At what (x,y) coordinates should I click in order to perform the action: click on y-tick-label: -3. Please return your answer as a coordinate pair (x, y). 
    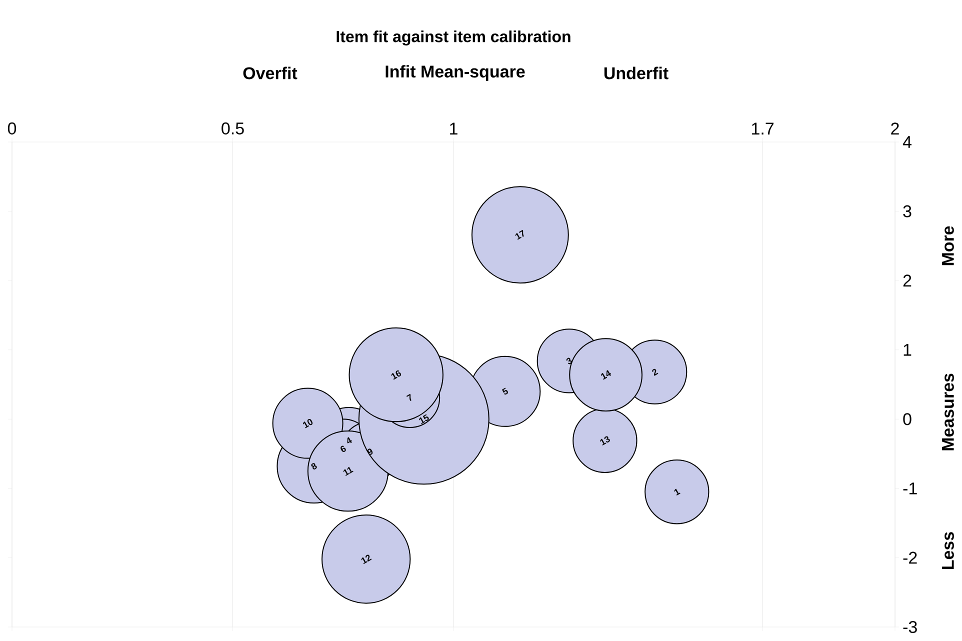
    Looking at the image, I should click on (910, 627).